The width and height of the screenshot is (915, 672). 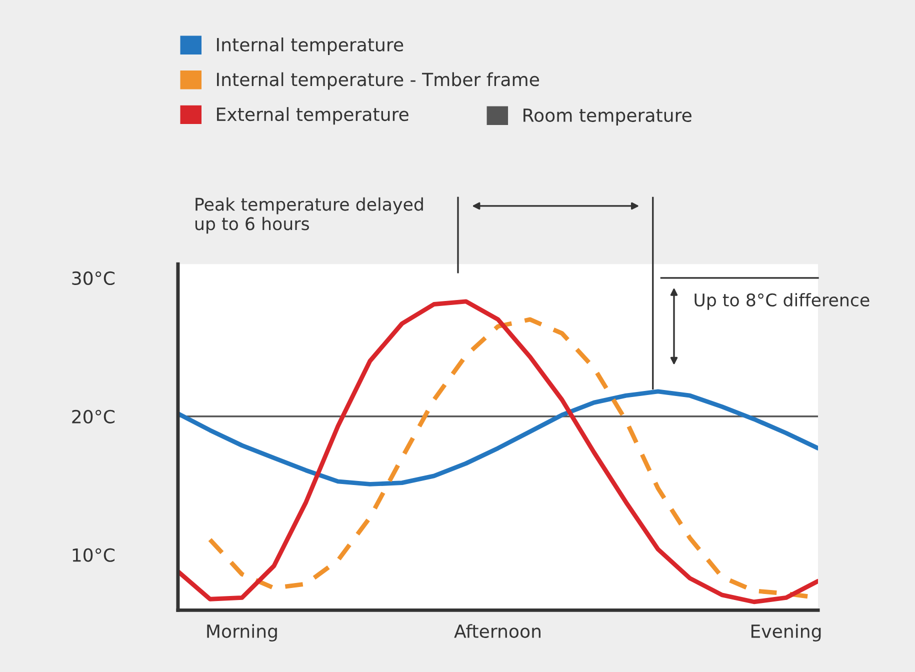 I want to click on line-series, so click(x=498, y=437).